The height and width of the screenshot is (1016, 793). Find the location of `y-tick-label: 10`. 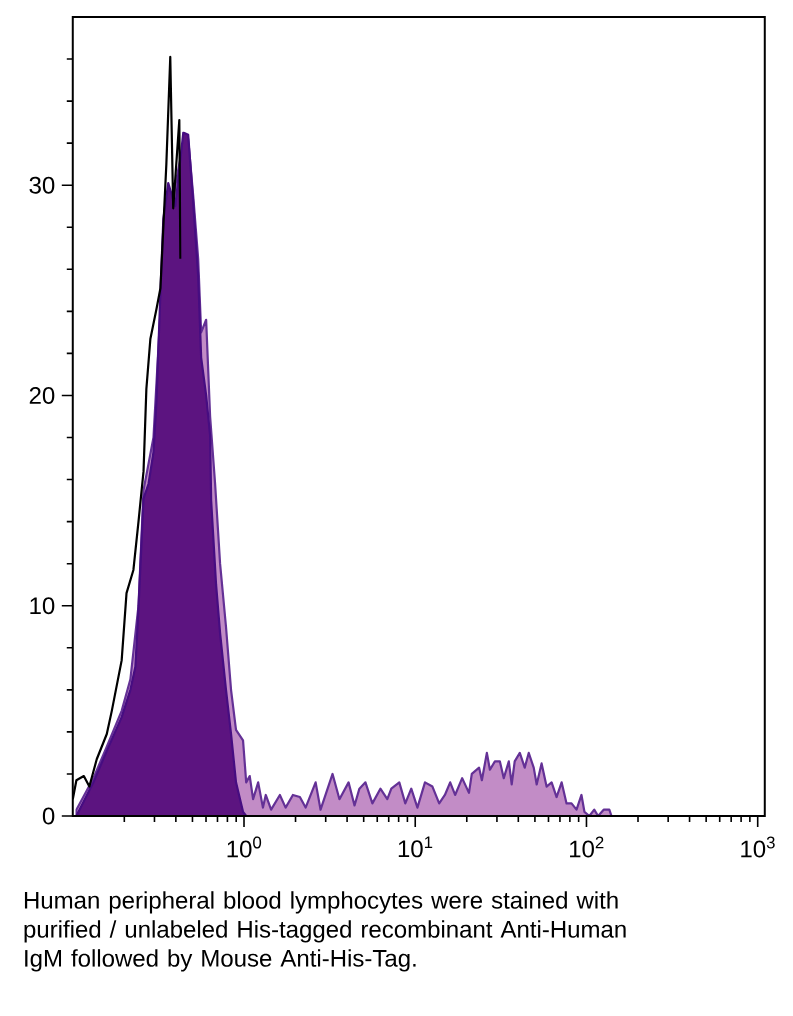

y-tick-label: 10 is located at coordinates (42, 606).